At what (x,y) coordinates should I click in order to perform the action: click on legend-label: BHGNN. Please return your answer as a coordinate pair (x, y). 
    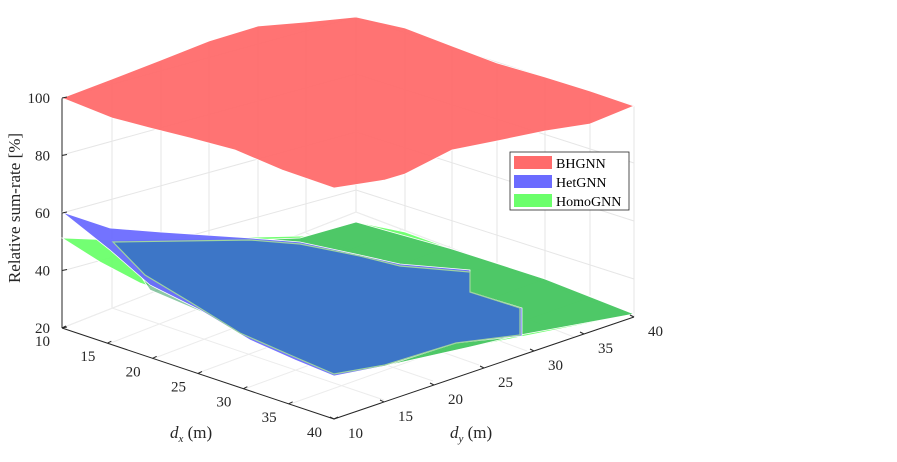
    Looking at the image, I should click on (581, 164).